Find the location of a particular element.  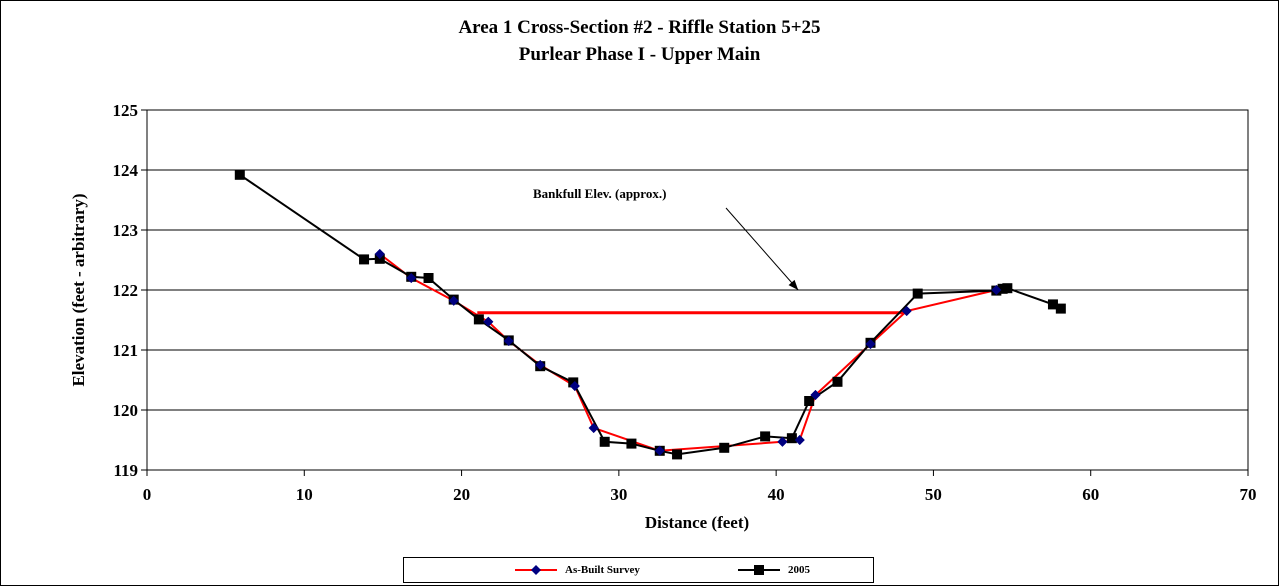

x-tick-label: 40 is located at coordinates (776, 494).